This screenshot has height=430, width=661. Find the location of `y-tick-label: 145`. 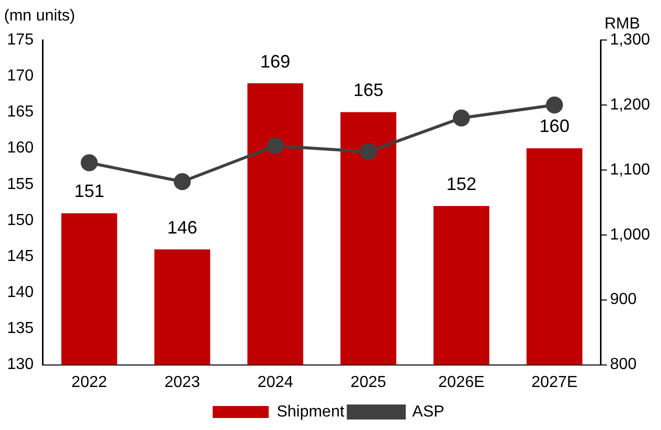

y-tick-label: 145 is located at coordinates (20, 256).